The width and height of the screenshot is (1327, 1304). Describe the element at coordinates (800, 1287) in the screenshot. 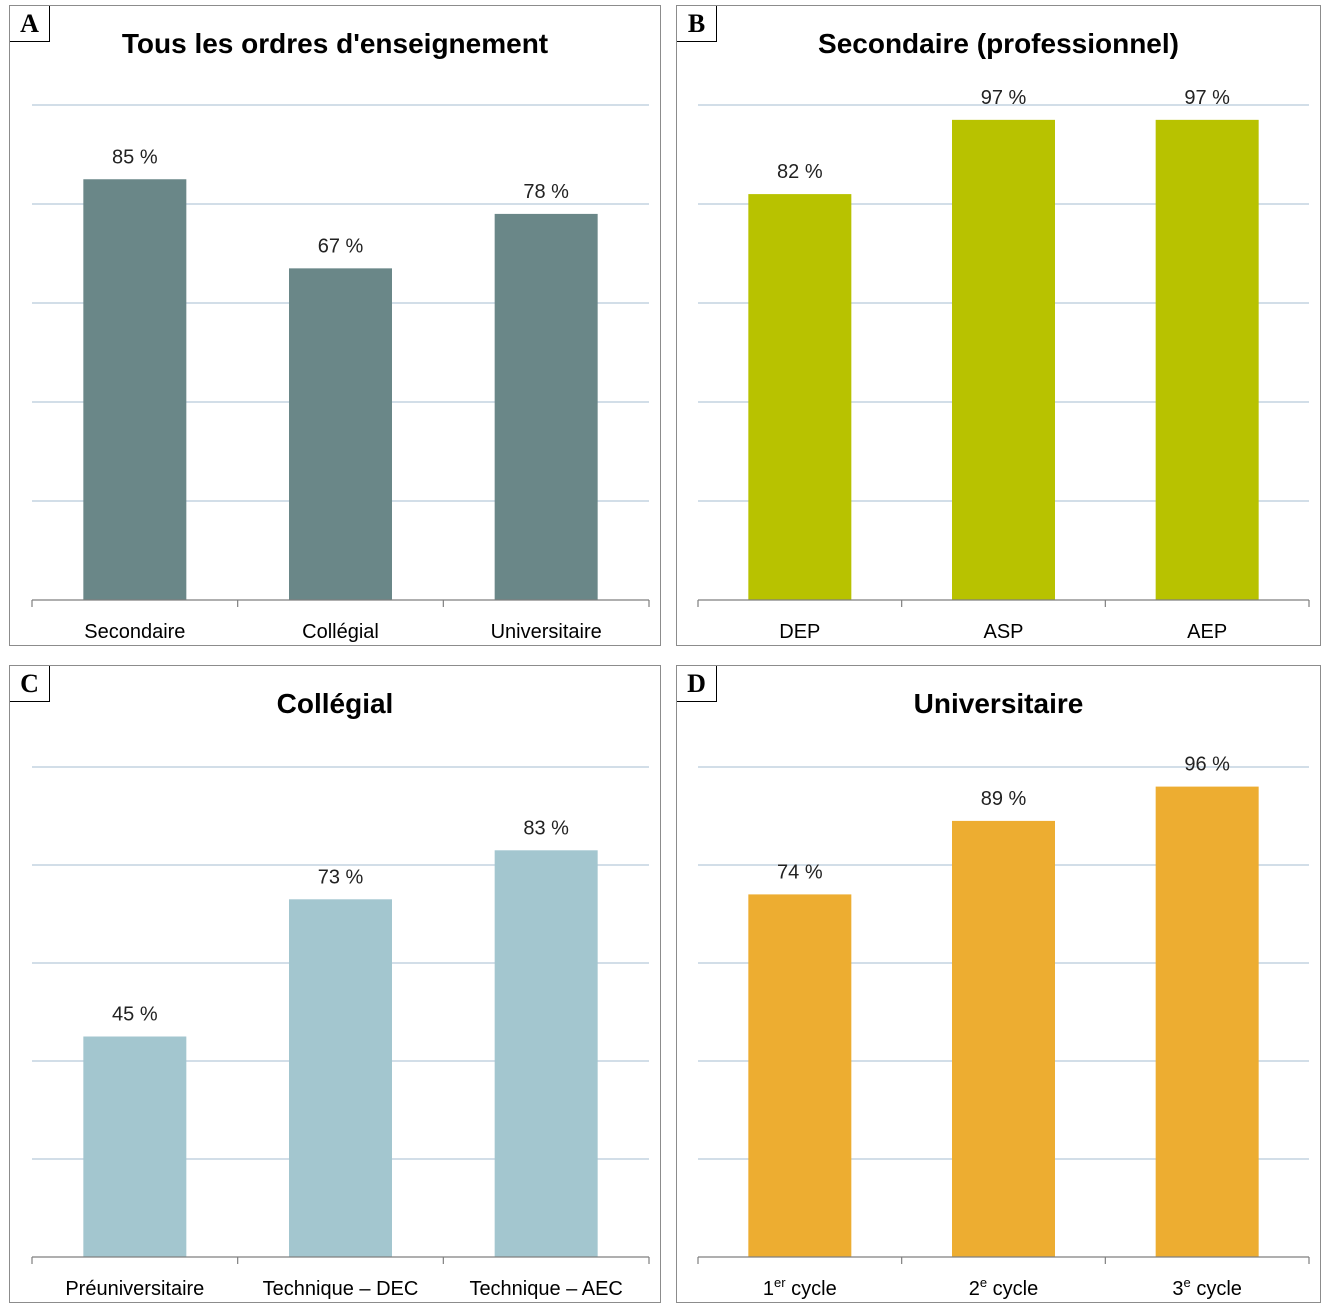

I see `category-label: 1er cycle` at that location.